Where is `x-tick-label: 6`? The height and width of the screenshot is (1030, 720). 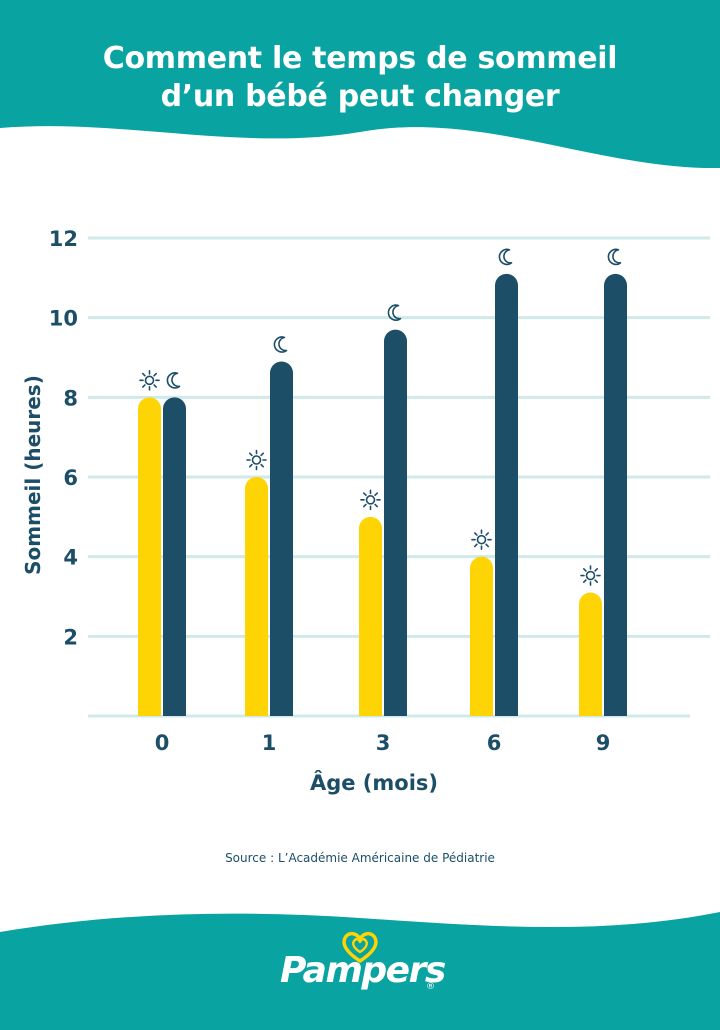 x-tick-label: 6 is located at coordinates (494, 743).